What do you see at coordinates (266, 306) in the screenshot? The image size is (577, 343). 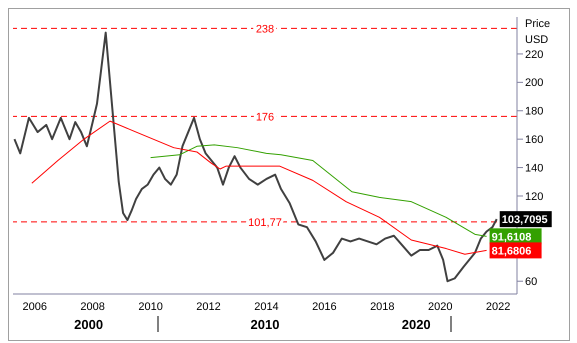 I see `x-tick-label: 2014` at bounding box center [266, 306].